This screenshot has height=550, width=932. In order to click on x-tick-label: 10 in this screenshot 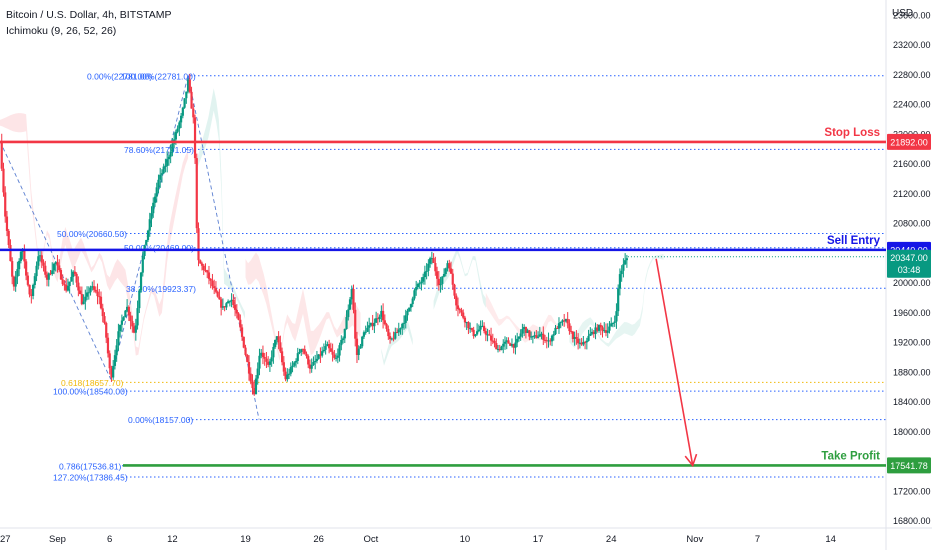, I will do `click(465, 539)`.